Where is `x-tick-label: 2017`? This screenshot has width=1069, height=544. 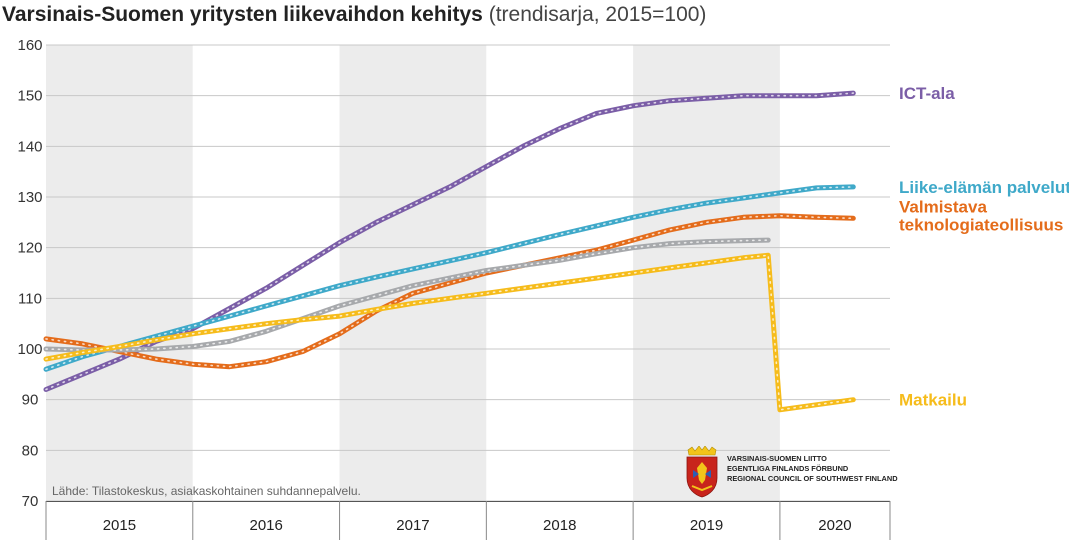
x-tick-label: 2017 is located at coordinates (412, 525).